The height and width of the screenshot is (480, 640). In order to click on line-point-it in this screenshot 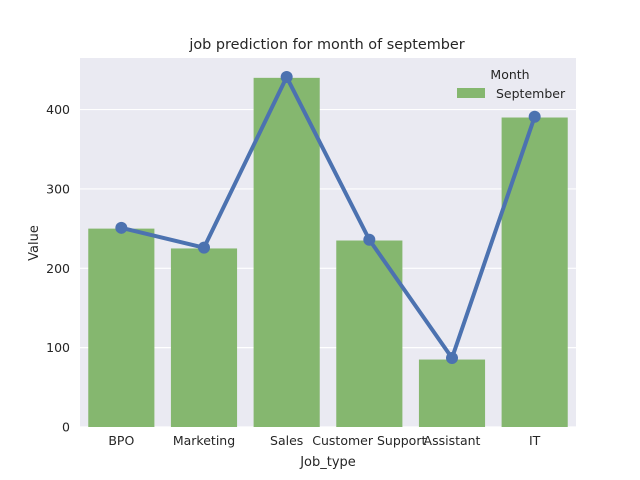, I will do `click(534, 116)`.